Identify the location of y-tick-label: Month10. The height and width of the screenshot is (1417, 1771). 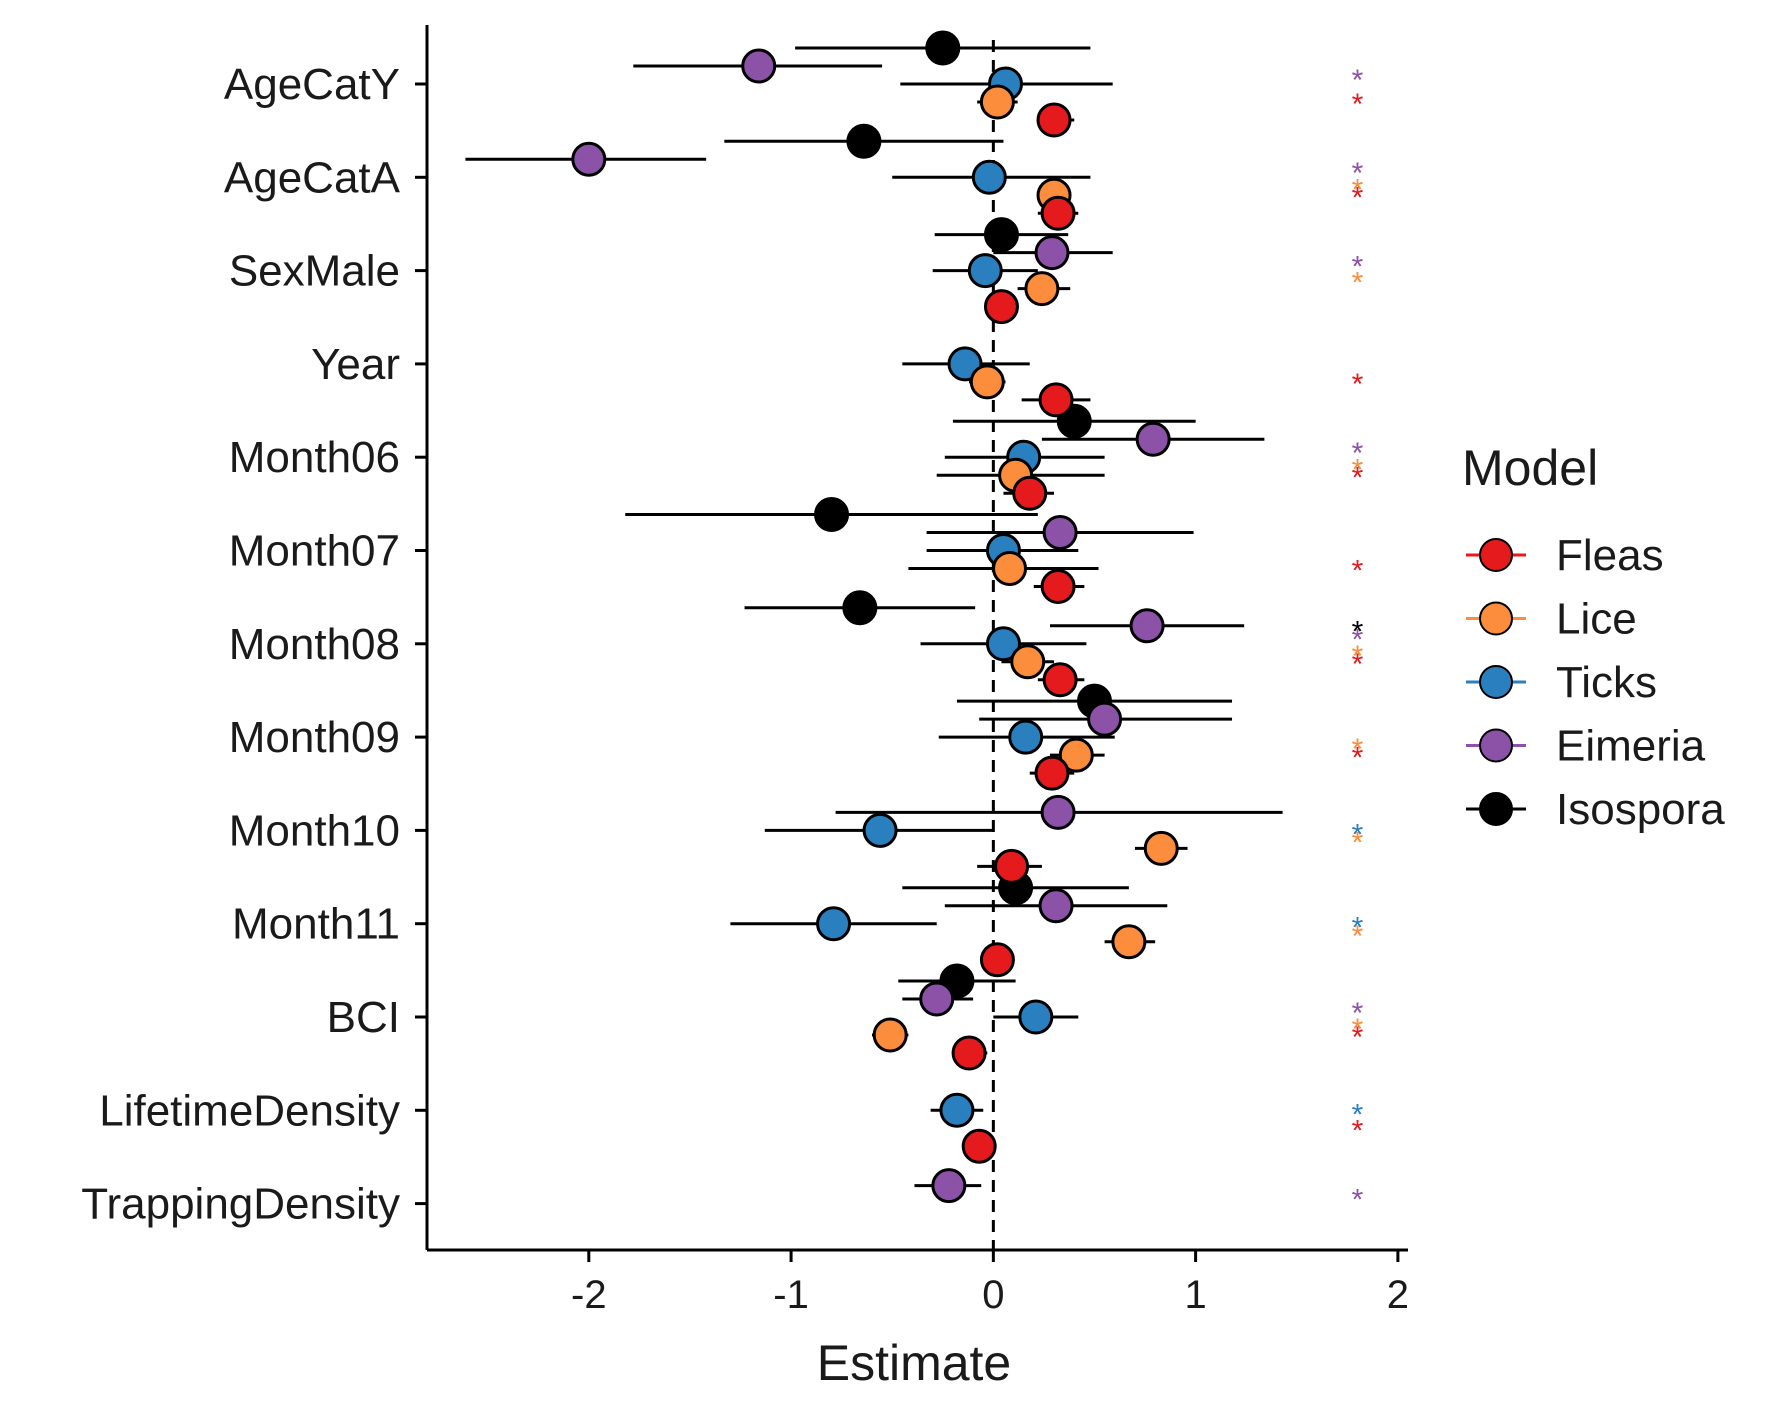
(314, 830).